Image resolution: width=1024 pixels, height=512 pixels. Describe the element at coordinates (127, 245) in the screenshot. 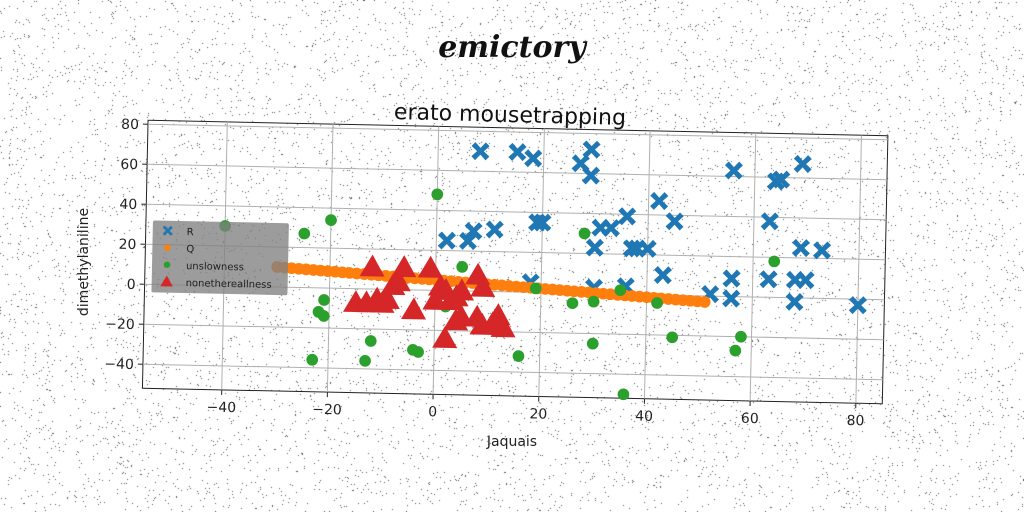

I see `y-tick-label: 20` at that location.